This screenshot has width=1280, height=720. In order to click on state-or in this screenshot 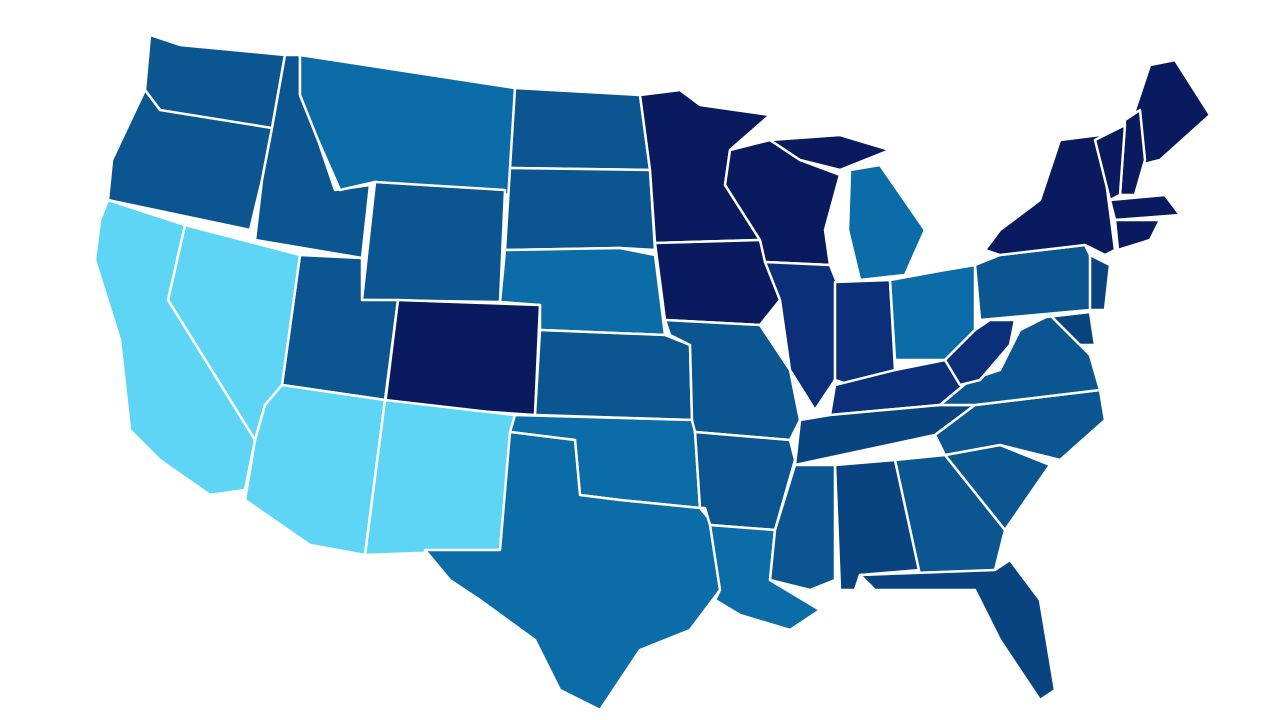, I will do `click(190, 160)`.